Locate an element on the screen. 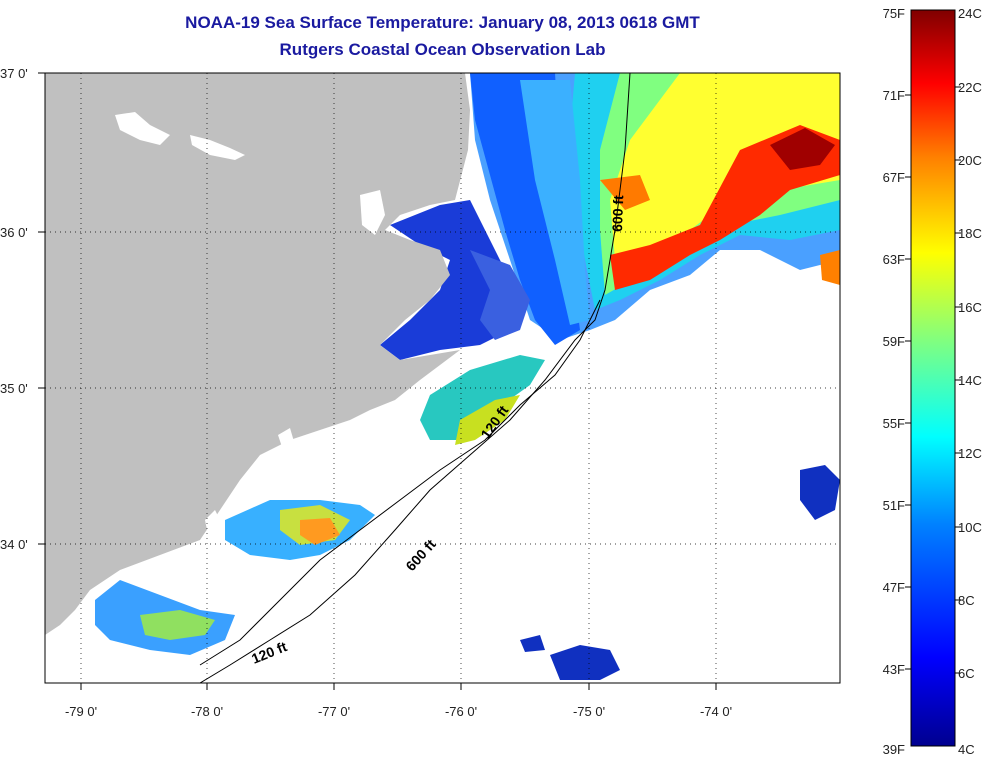  lon-label: -79 0' is located at coordinates (81, 711).